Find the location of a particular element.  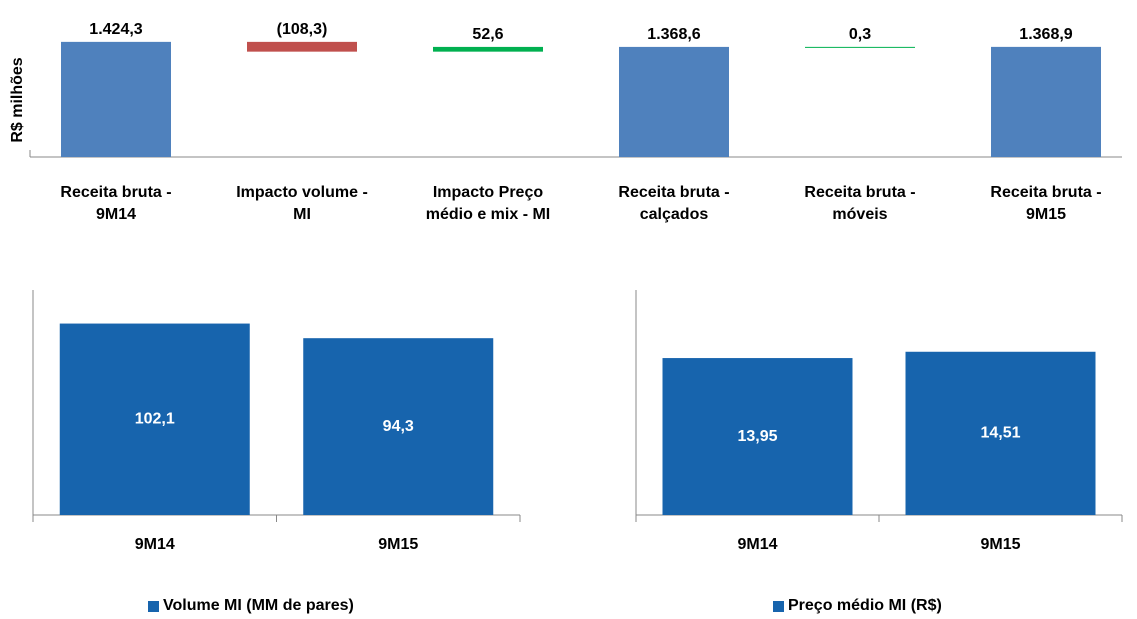

value-label: 1.368,6 is located at coordinates (673, 34).